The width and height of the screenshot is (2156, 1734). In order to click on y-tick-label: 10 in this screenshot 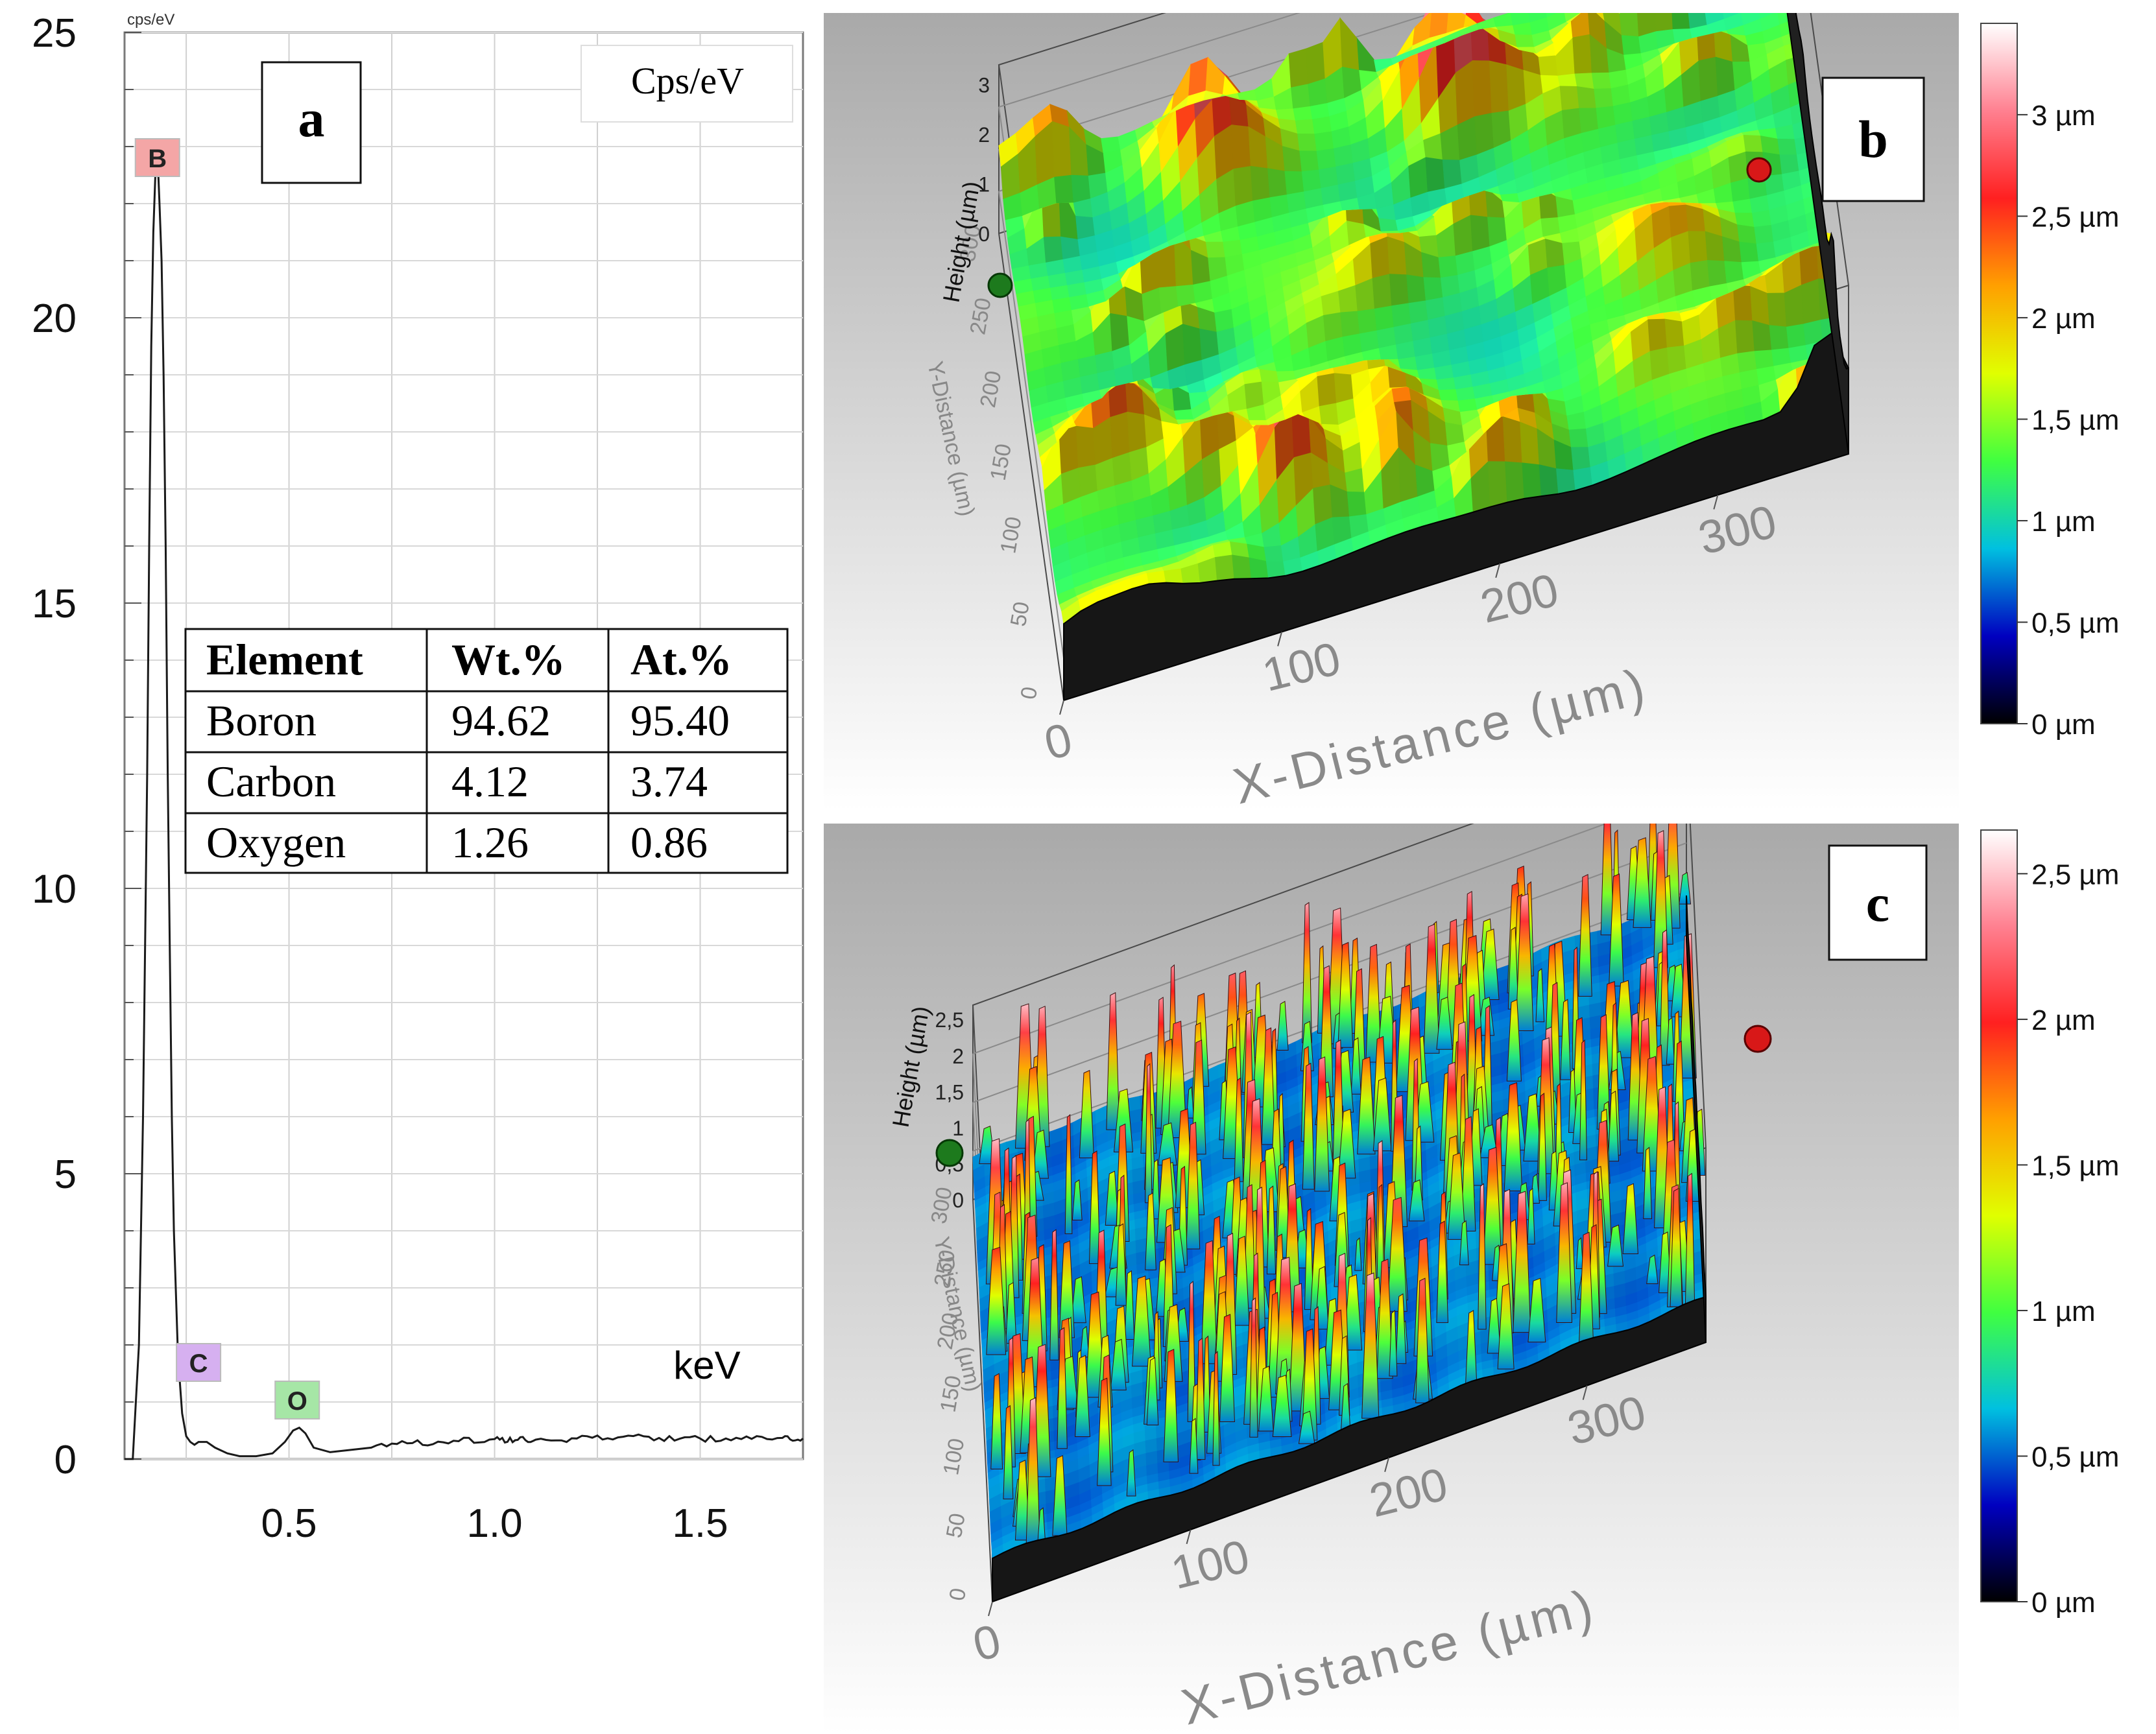, I will do `click(54, 889)`.